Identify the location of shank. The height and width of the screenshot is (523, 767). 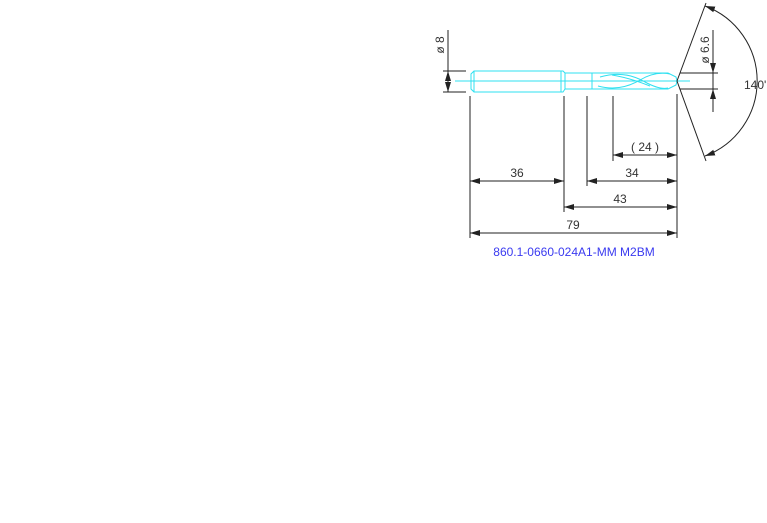
(518, 81).